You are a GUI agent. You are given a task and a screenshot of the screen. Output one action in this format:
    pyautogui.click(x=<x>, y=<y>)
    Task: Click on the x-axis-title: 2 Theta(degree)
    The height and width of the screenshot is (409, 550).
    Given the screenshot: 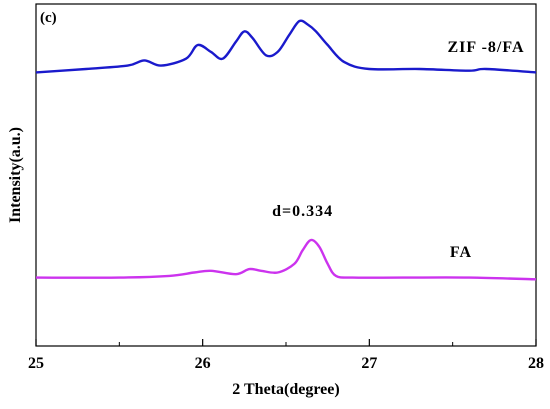 What is the action you would take?
    pyautogui.click(x=285, y=389)
    